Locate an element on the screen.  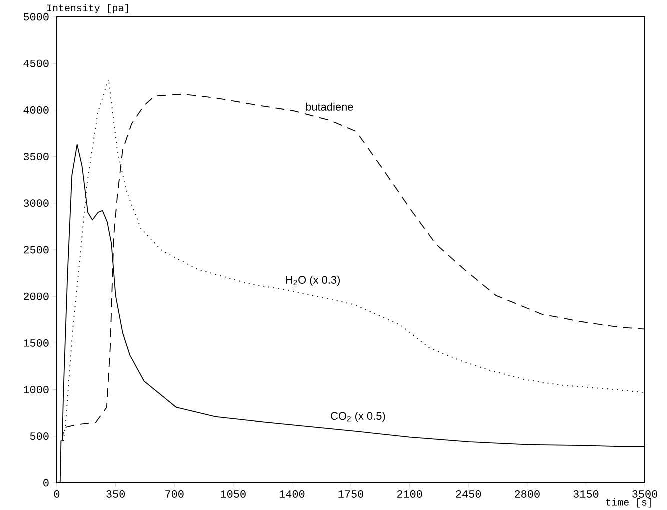
y-tick-label: 4500 is located at coordinates (36, 64).